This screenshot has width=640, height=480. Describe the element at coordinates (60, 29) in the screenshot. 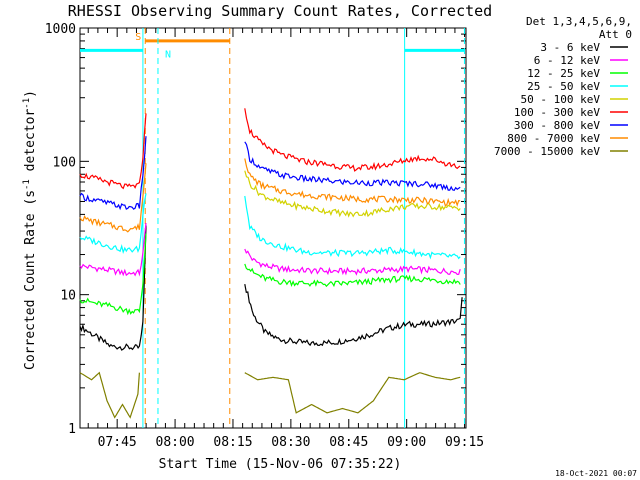

I see `y-tick-label: 1000` at that location.